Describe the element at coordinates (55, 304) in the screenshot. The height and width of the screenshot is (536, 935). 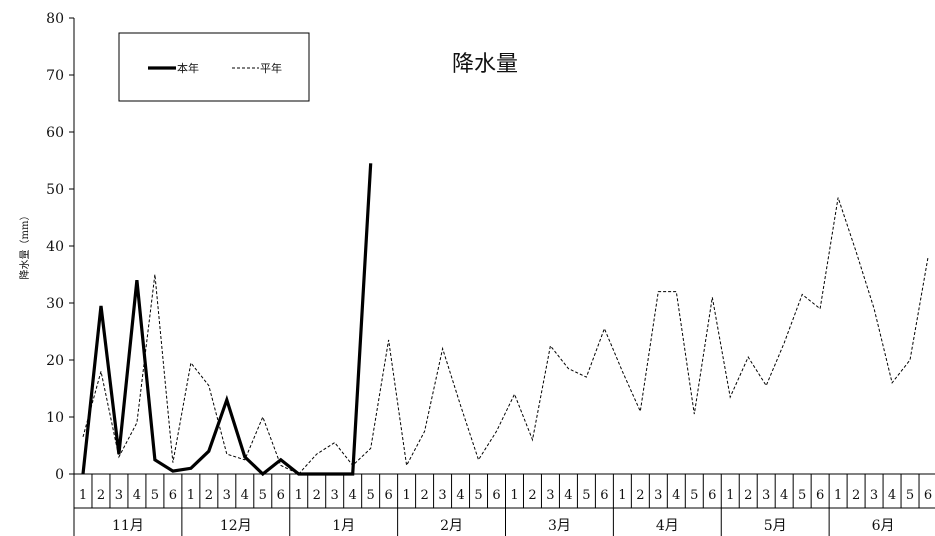
I see `y-tick-label: 30` at that location.